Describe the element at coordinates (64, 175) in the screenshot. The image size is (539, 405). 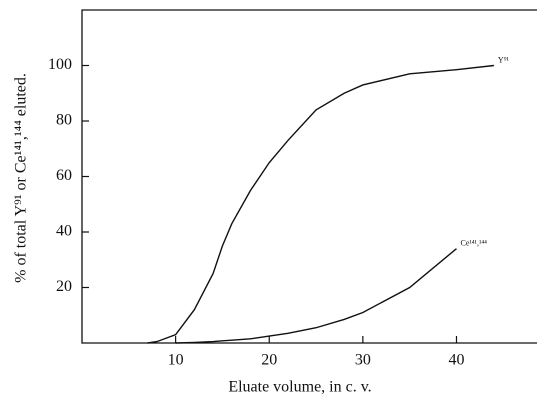
I see `y-tick-label: 60` at that location.